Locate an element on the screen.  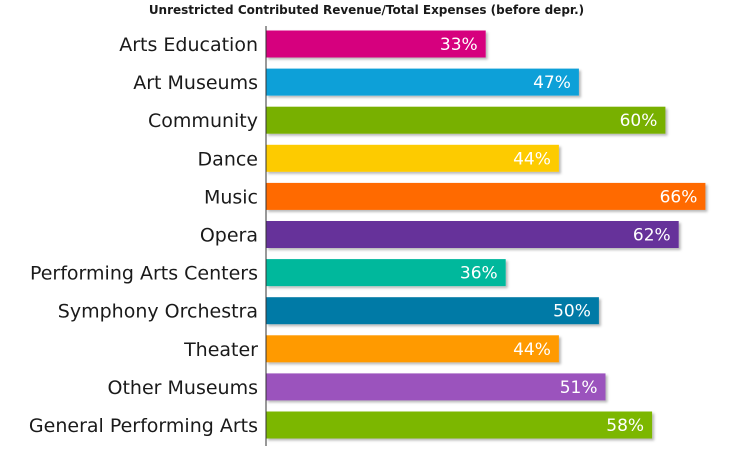
bar-opera is located at coordinates (472, 234).